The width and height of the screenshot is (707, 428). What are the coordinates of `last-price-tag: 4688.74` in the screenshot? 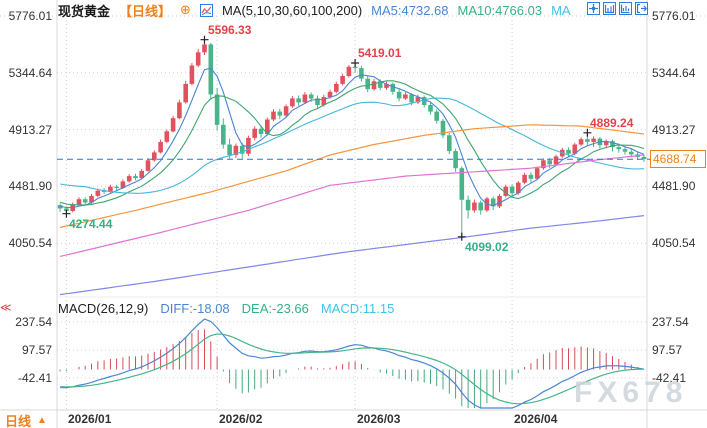 It's located at (678, 159).